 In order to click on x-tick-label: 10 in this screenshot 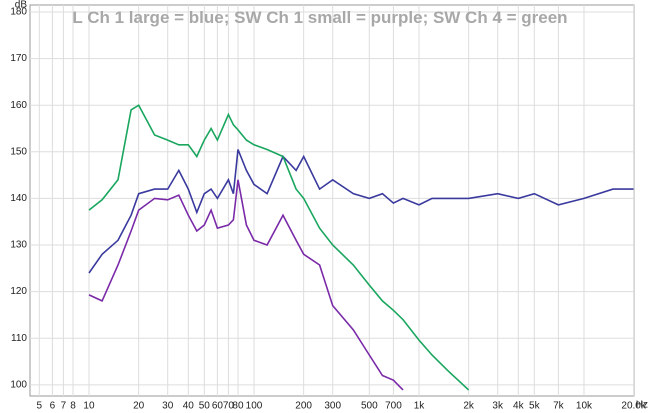, I will do `click(89, 406)`.